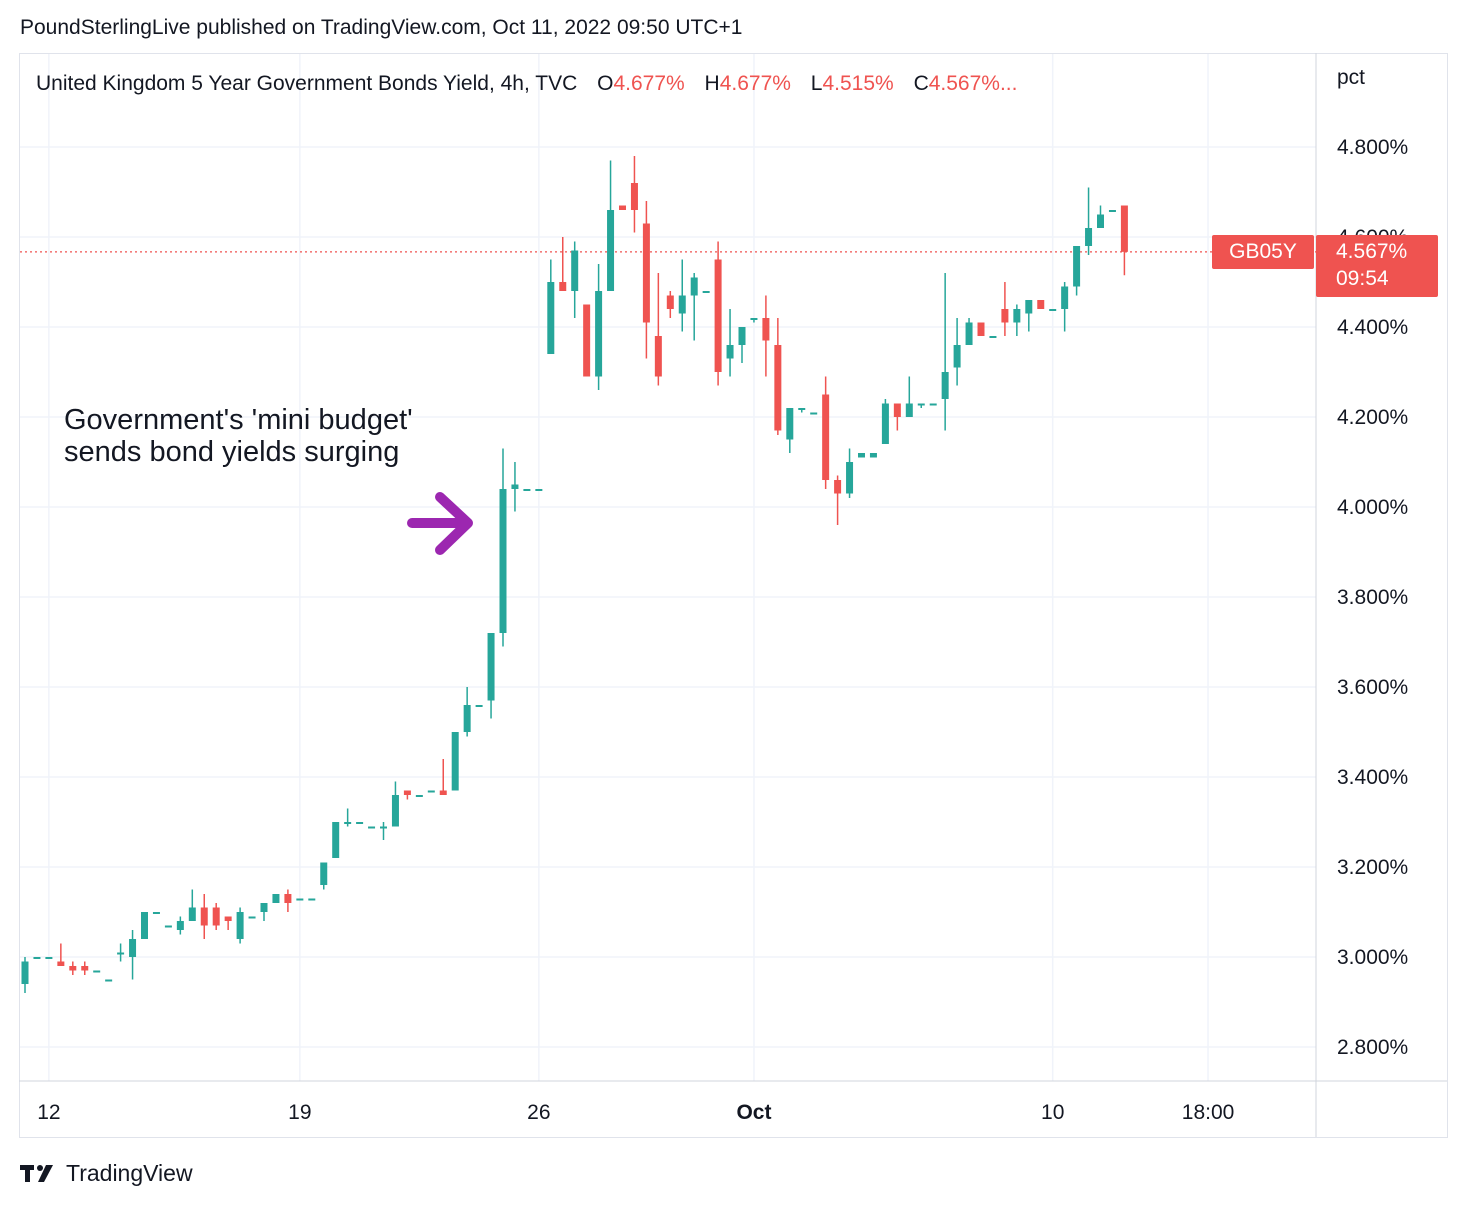 The width and height of the screenshot is (1468, 1208). Describe the element at coordinates (232, 452) in the screenshot. I see `annotation-line-2: sends bond yields surging` at that location.